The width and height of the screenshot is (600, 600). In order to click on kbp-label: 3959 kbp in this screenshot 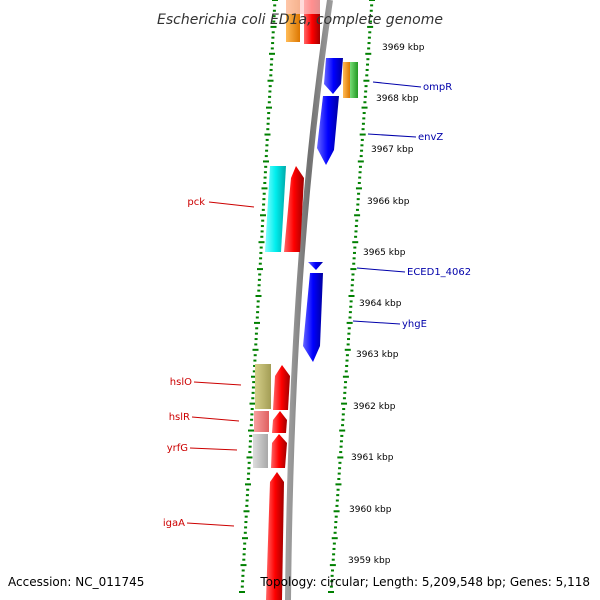, I will do `click(369, 561)`.